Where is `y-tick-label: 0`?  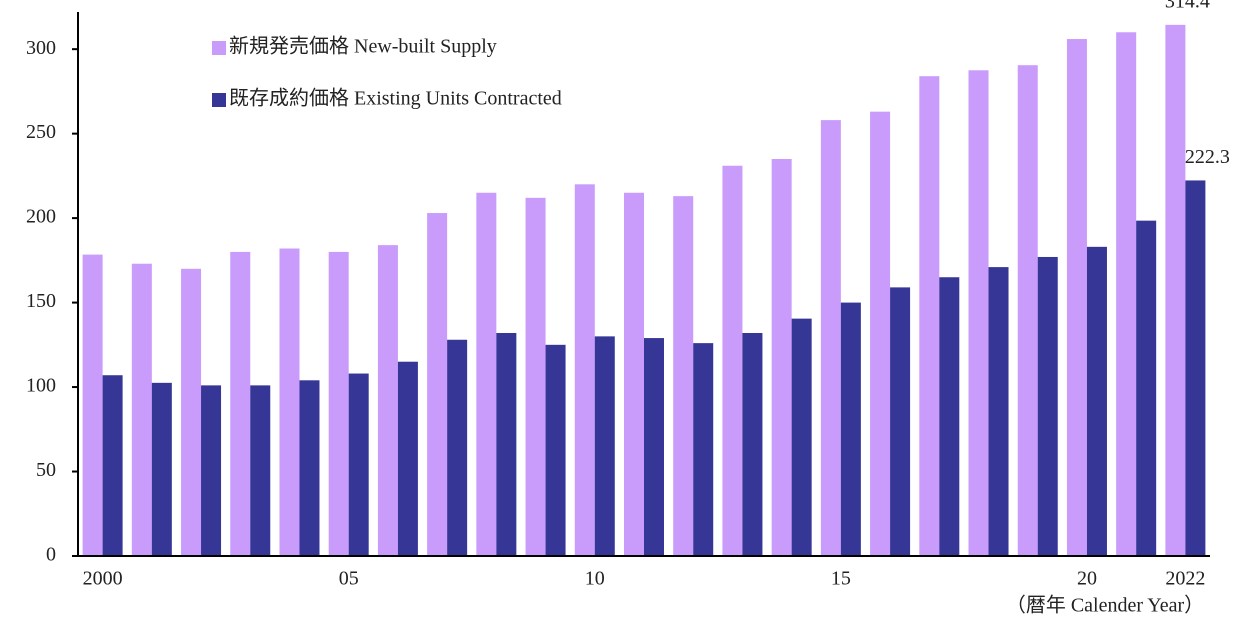
y-tick-label: 0 is located at coordinates (51, 555).